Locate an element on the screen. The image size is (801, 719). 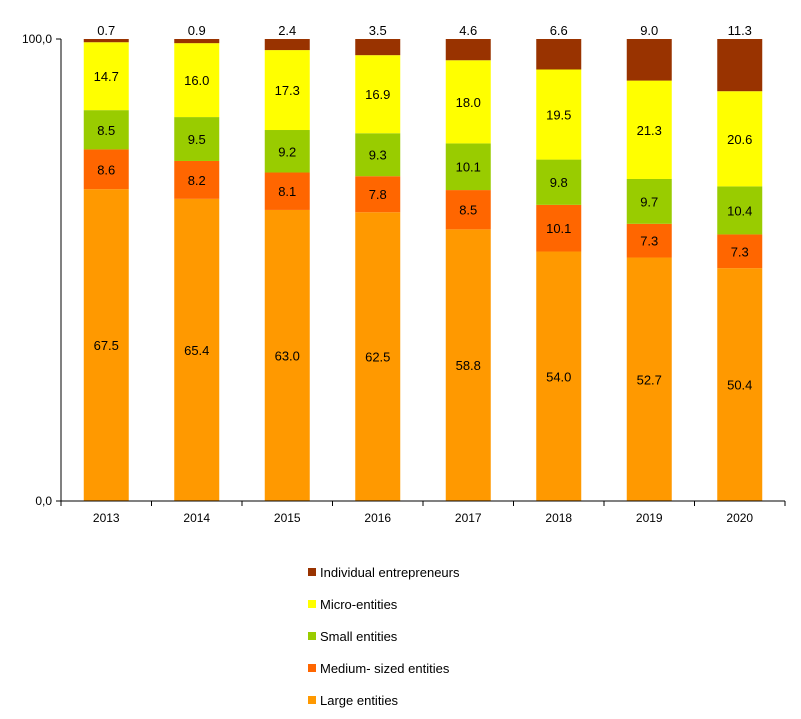
value-label: 4.6 is located at coordinates (468, 30).